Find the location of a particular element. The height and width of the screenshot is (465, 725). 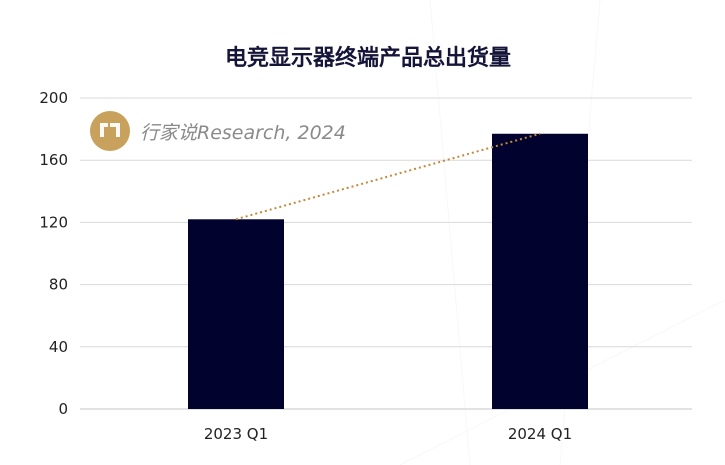

watermark-logo-icon is located at coordinates (110, 131).